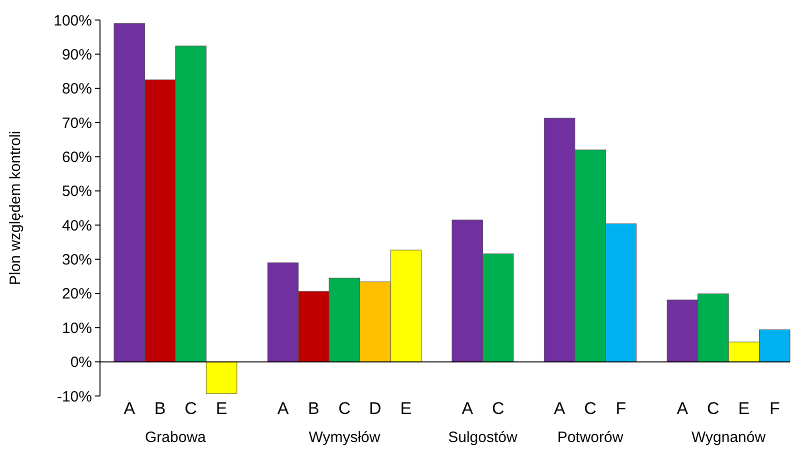 Image resolution: width=798 pixels, height=454 pixels. What do you see at coordinates (74, 397) in the screenshot?
I see `y-tick-label: -10%` at bounding box center [74, 397].